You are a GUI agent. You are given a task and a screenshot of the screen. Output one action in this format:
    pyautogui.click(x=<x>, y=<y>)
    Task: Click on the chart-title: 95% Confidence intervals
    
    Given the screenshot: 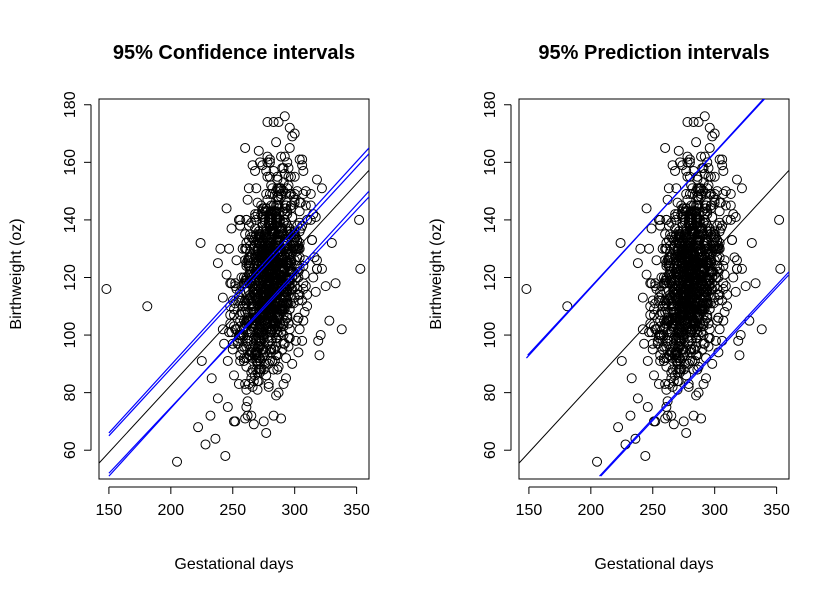 What is the action you would take?
    pyautogui.click(x=234, y=53)
    